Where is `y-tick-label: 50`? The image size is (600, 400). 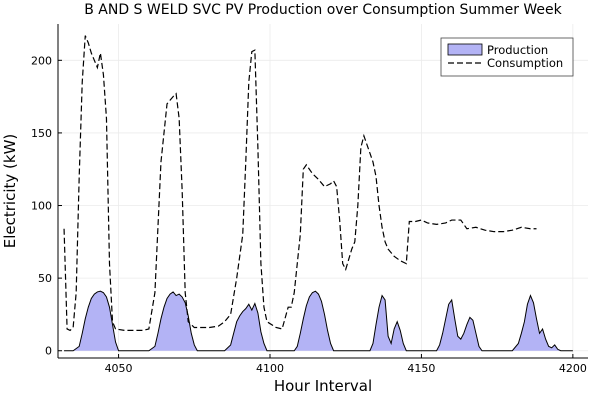
y-tick-label: 50 is located at coordinates (45, 278).